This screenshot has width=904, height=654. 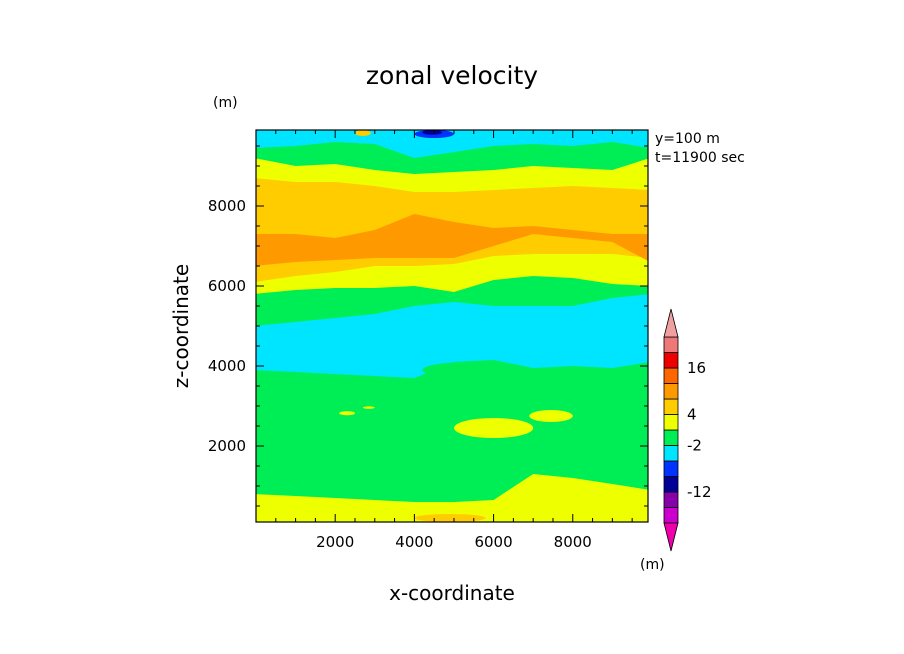 I want to click on colorbar-label: 4, so click(x=692, y=415).